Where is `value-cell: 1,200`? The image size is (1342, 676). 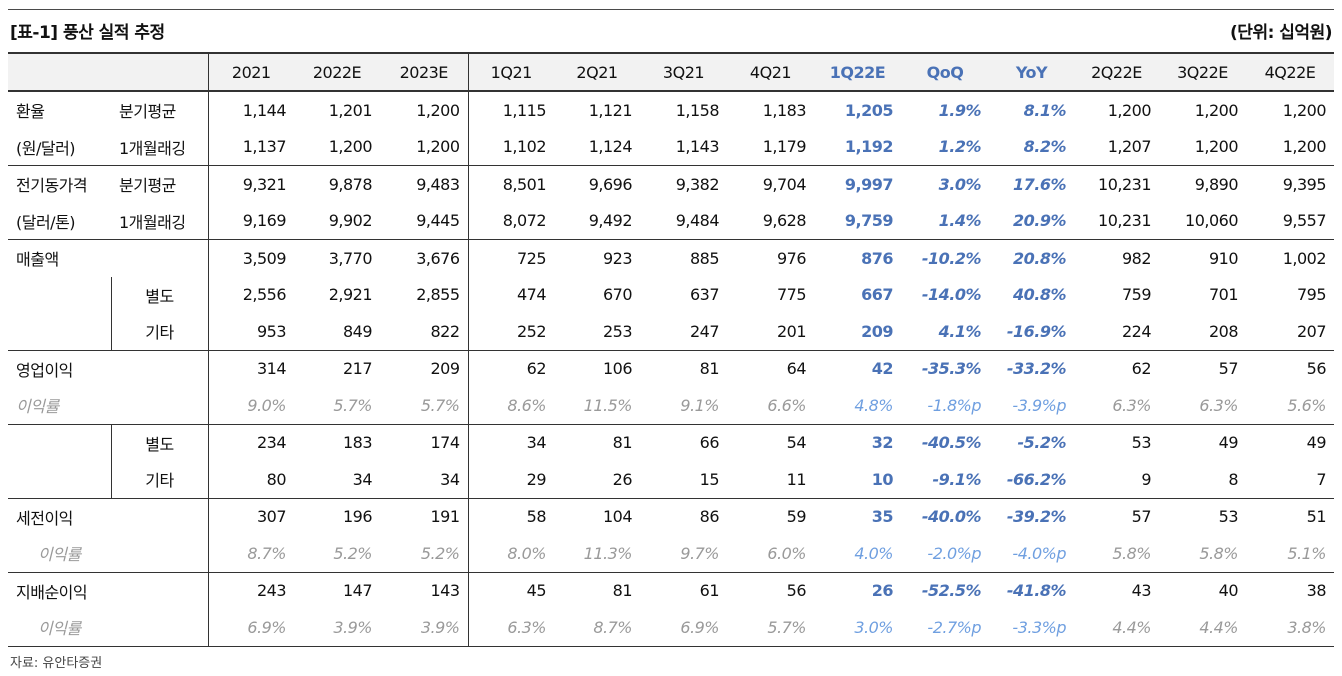
value-cell: 1,200 is located at coordinates (1216, 110).